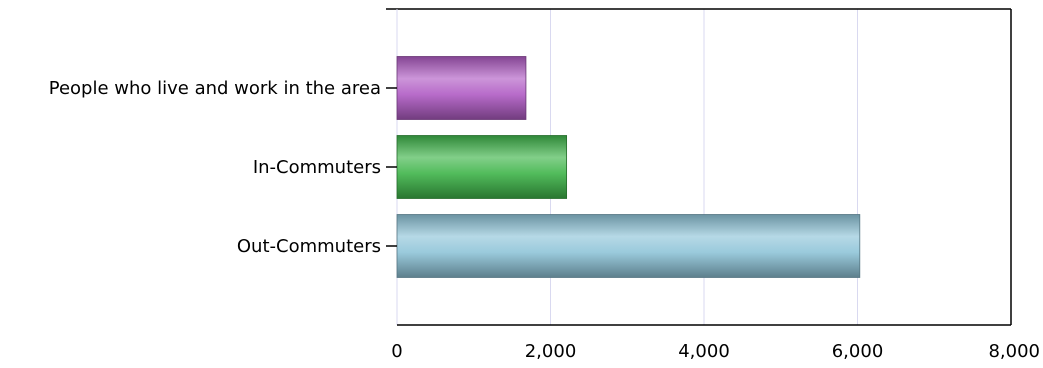 This screenshot has width=1043, height=368. I want to click on x-tick-label-2: 4,000, so click(704, 351).